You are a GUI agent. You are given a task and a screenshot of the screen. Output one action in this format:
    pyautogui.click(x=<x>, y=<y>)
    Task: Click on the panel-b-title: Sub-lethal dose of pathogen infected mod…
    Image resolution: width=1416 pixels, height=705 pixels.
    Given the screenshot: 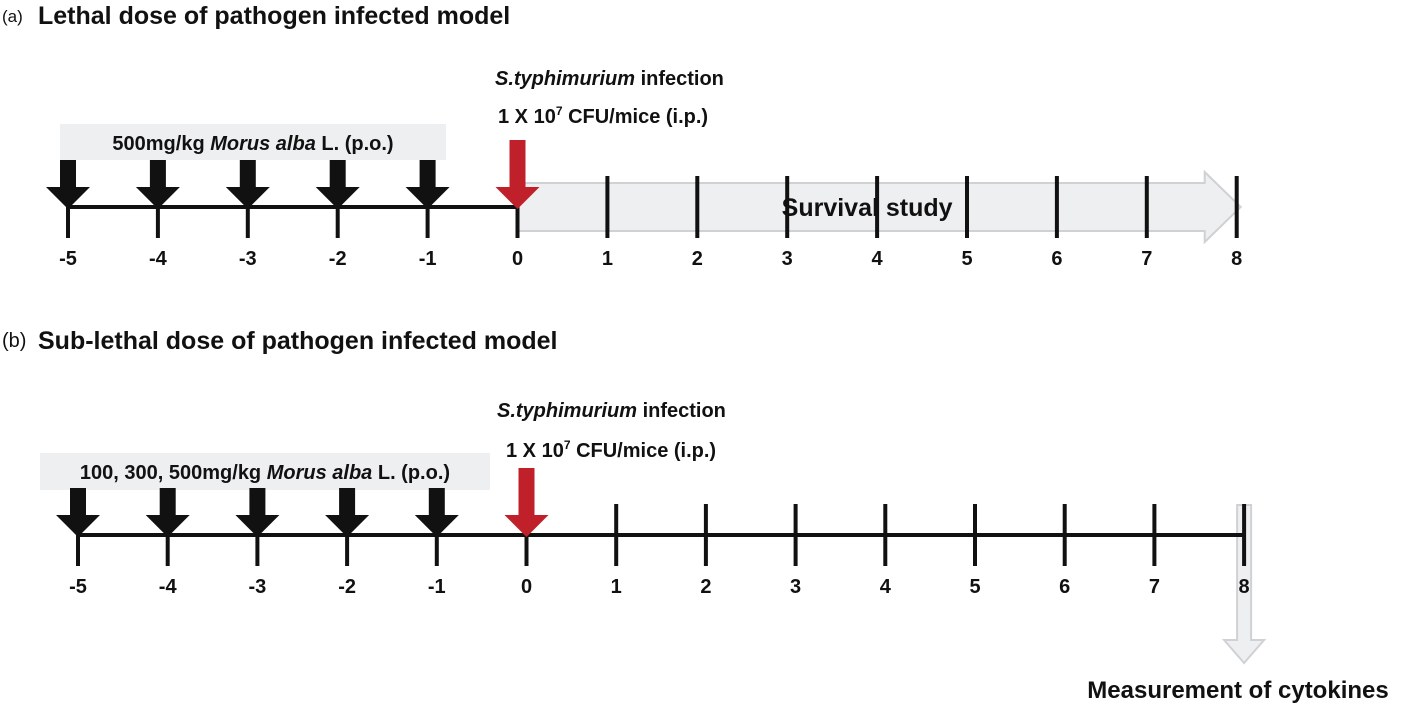 What is the action you would take?
    pyautogui.click(x=297, y=341)
    